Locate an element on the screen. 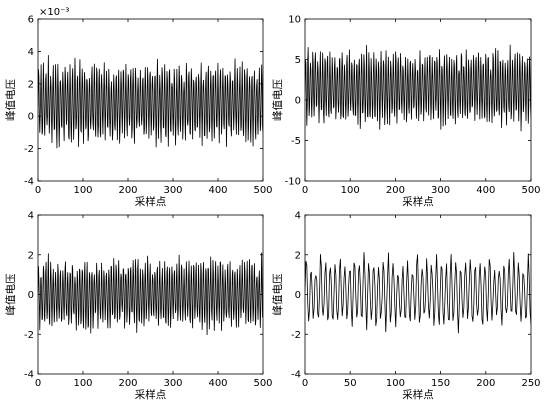 The height and width of the screenshot is (415, 554). y-tick-label: -5 is located at coordinates (296, 141).